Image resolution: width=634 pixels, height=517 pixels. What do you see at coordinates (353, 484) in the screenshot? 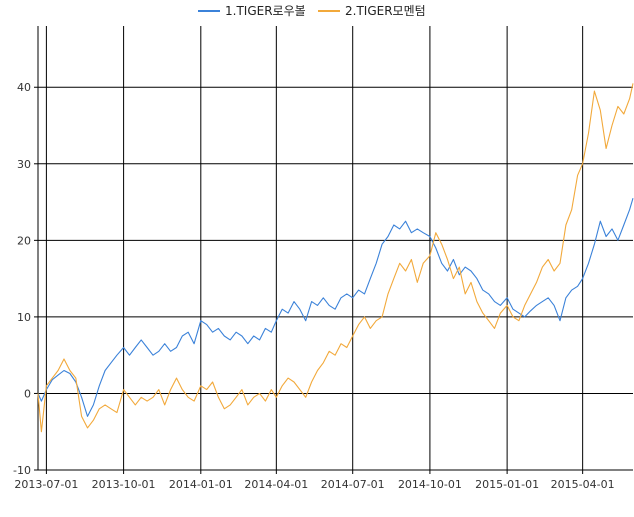
I see `x-tick-label: 2014-07-01` at bounding box center [353, 484].